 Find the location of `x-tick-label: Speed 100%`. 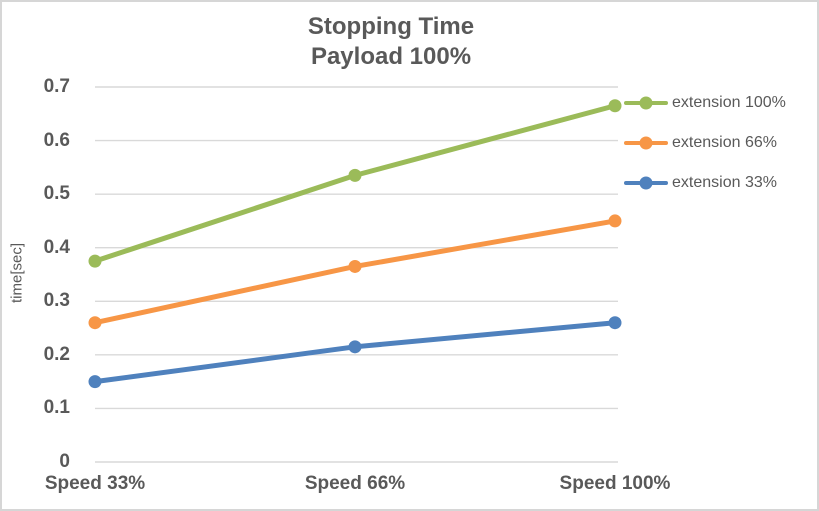

x-tick-label: Speed 100% is located at coordinates (615, 483).